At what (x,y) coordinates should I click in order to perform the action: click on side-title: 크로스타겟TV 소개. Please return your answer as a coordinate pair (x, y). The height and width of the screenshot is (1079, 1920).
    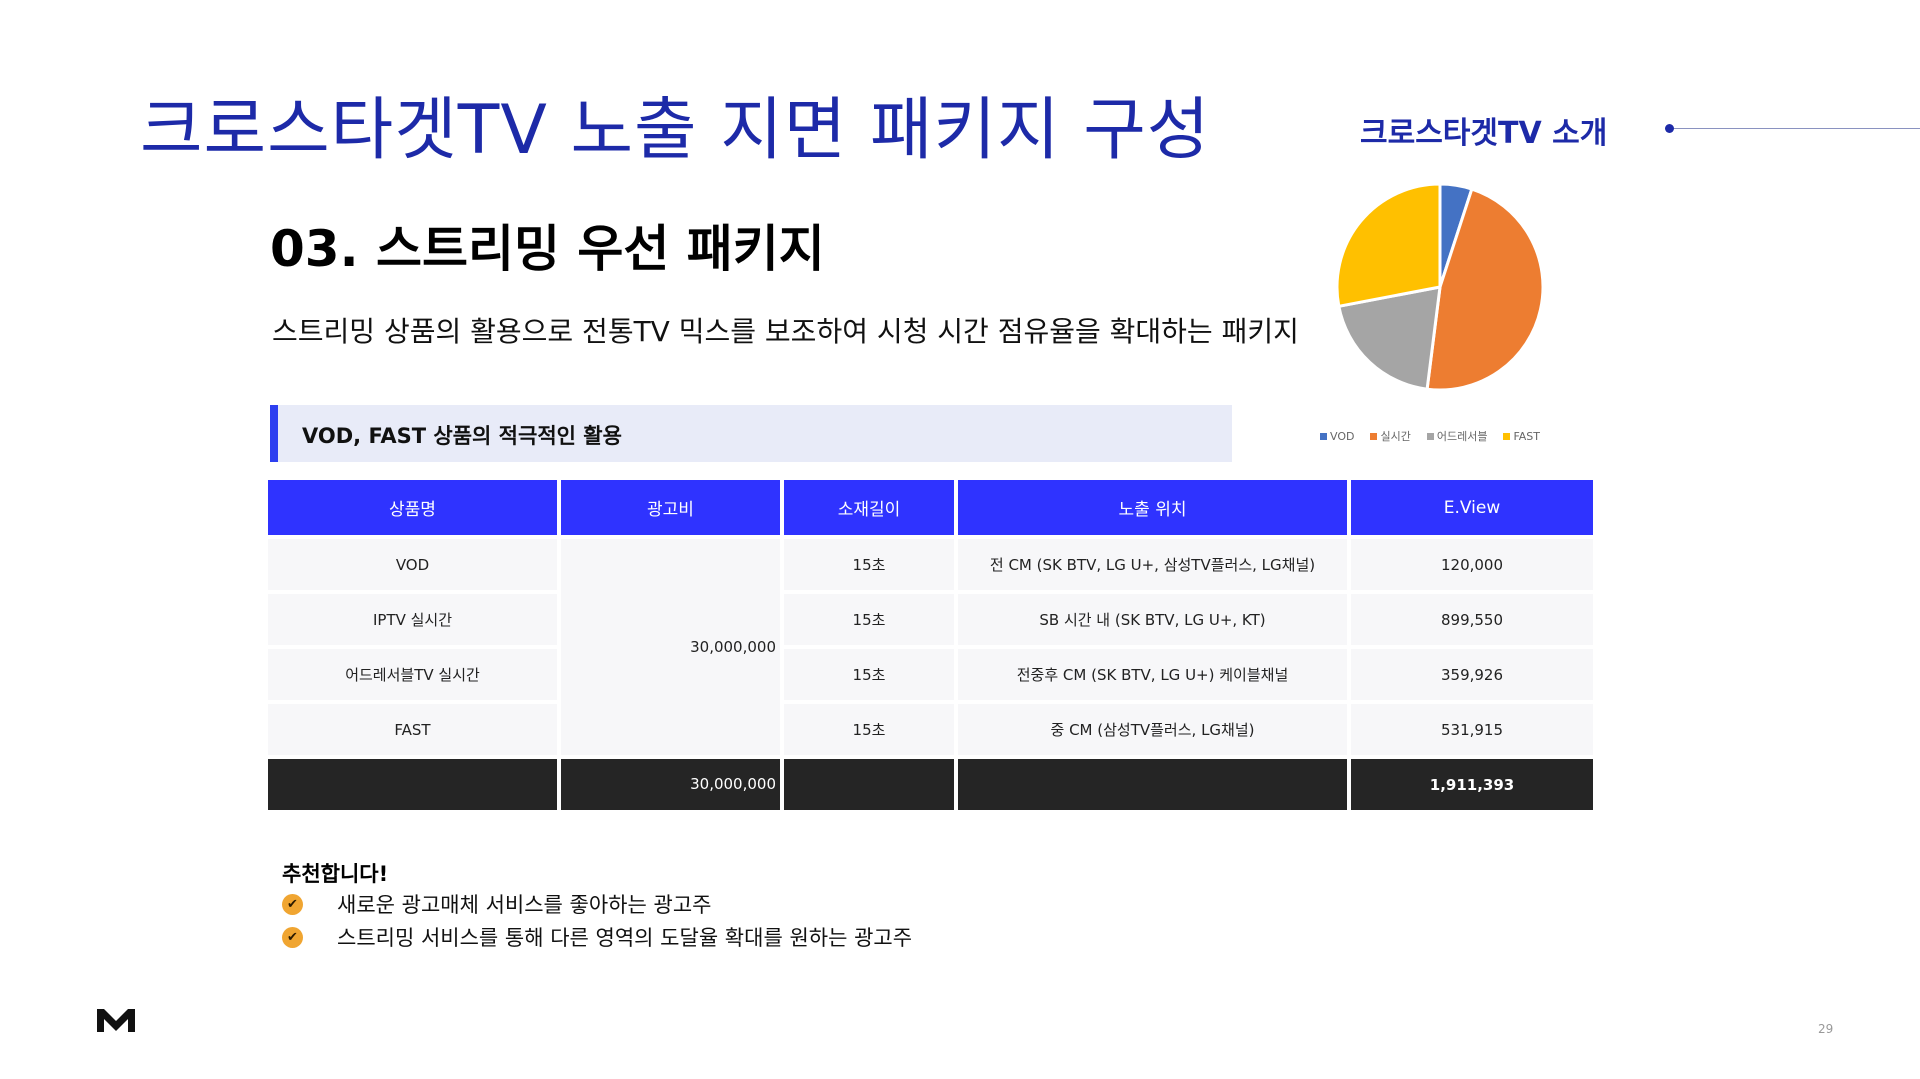
    Looking at the image, I should click on (1484, 133).